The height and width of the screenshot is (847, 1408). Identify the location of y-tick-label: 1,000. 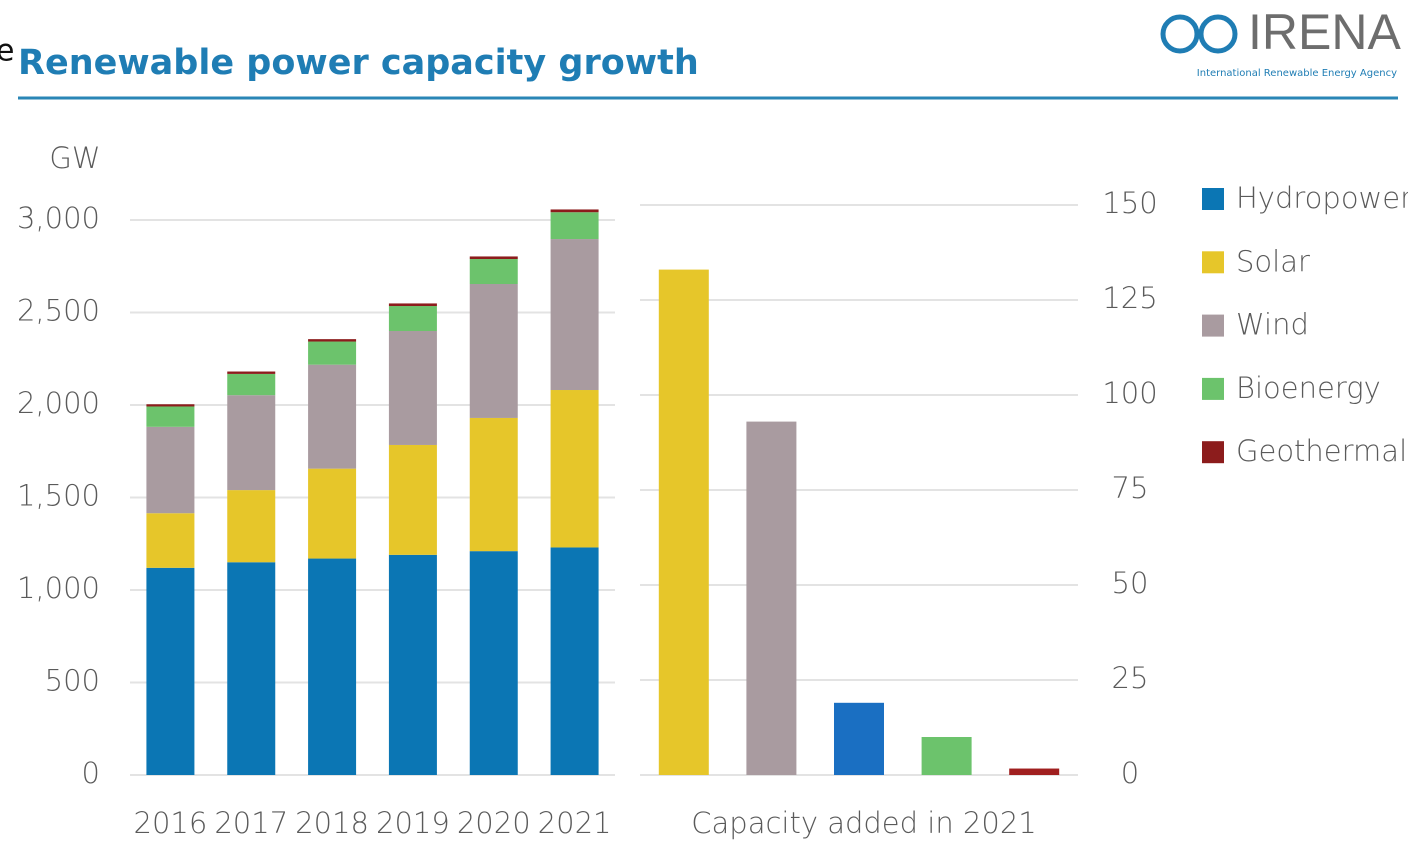
(58, 588).